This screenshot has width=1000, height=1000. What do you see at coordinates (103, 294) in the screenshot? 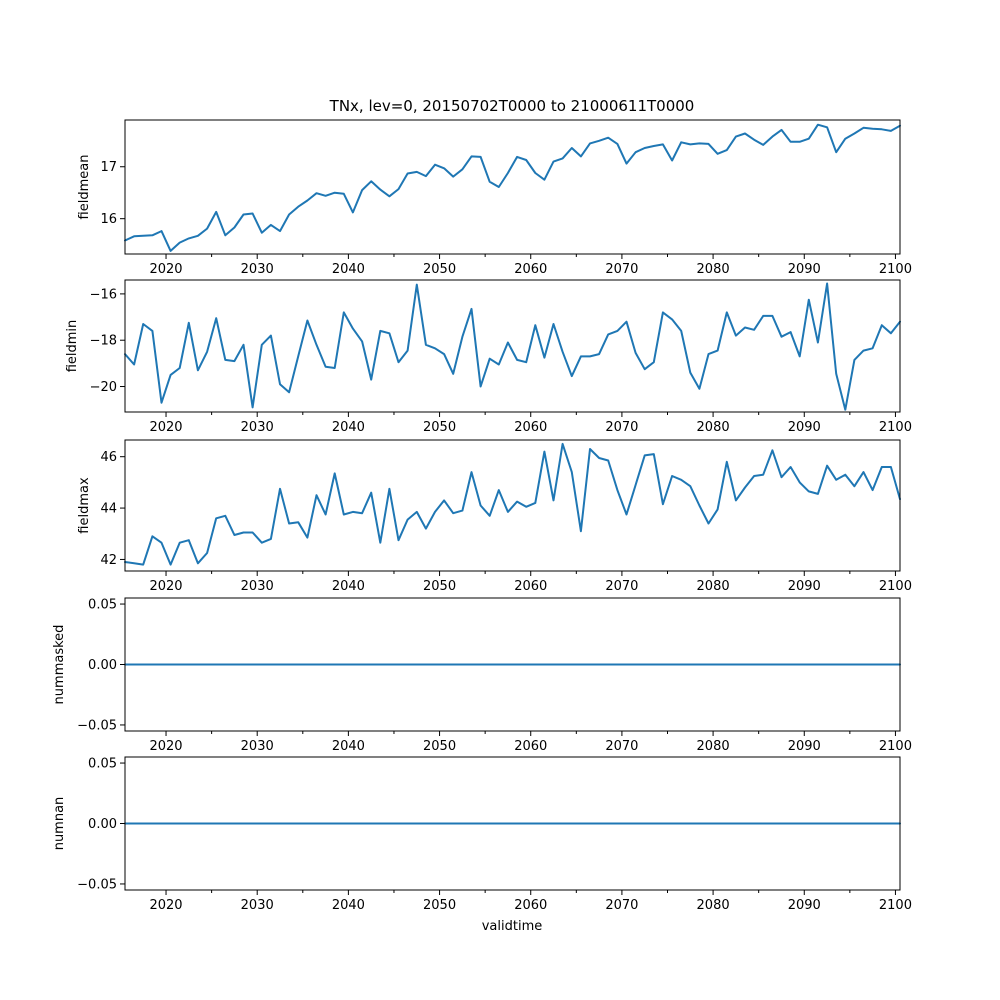
I see `y-tick-label: −16` at bounding box center [103, 294].